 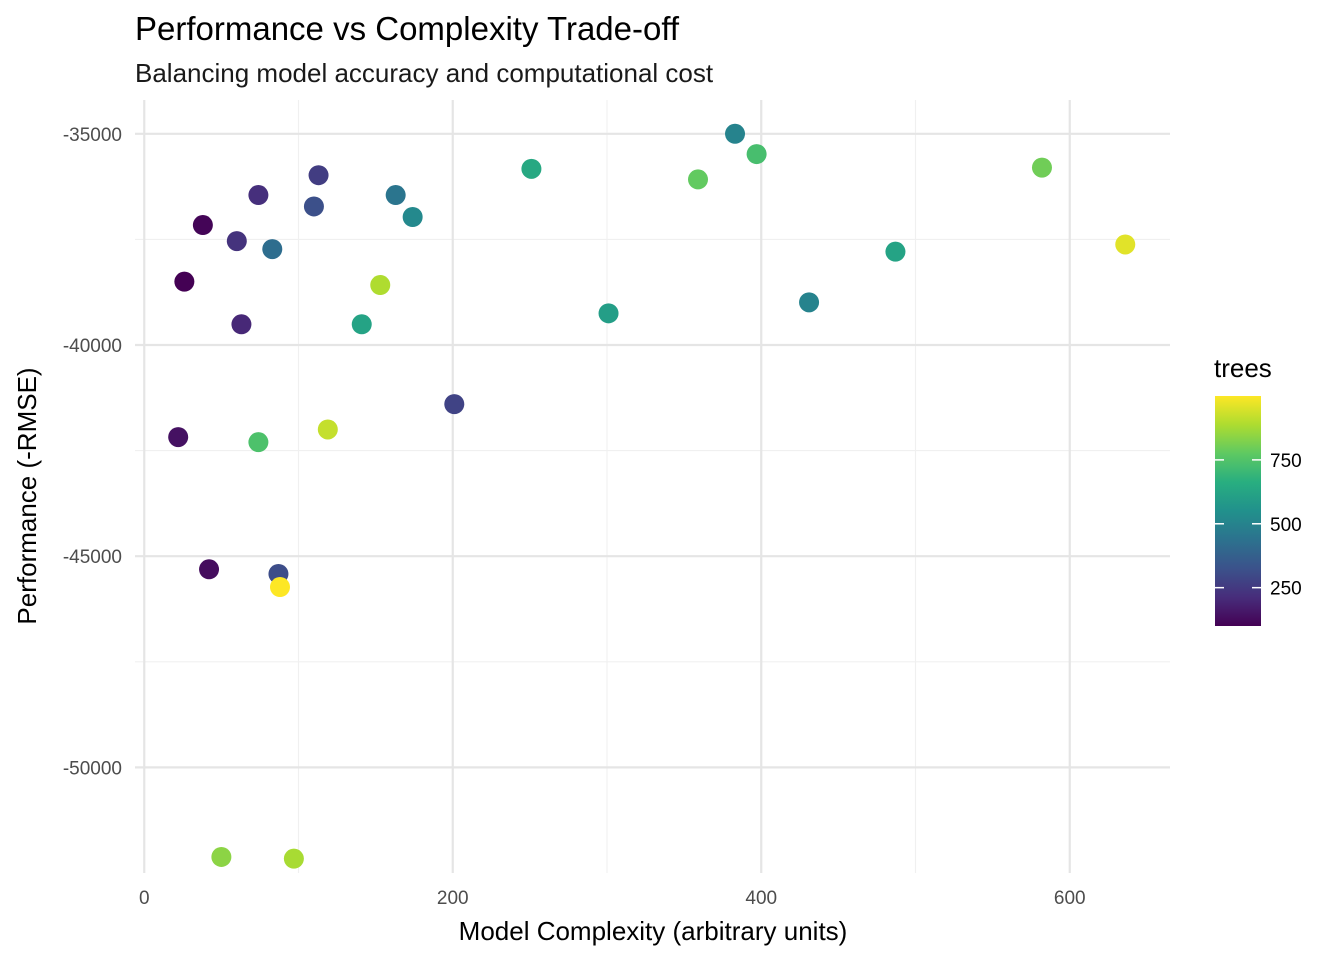 What do you see at coordinates (92, 346) in the screenshot?
I see `y-tick-label: -40000` at bounding box center [92, 346].